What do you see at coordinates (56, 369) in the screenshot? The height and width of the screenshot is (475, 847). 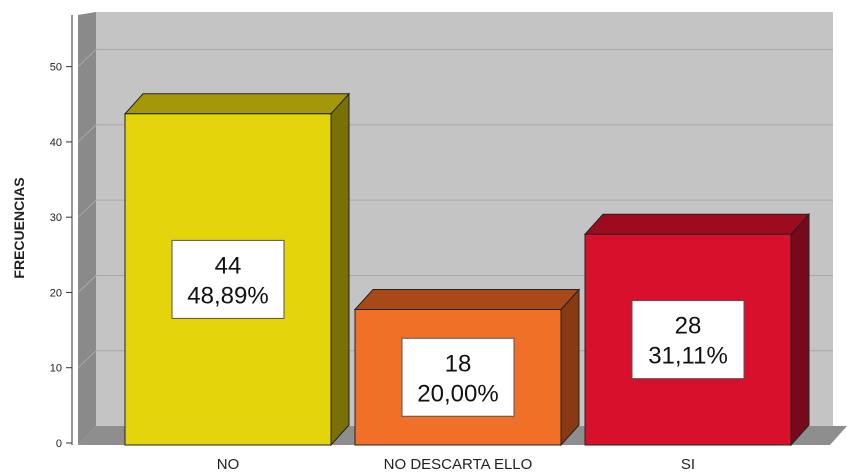 I see `y-tick-label: 10` at bounding box center [56, 369].